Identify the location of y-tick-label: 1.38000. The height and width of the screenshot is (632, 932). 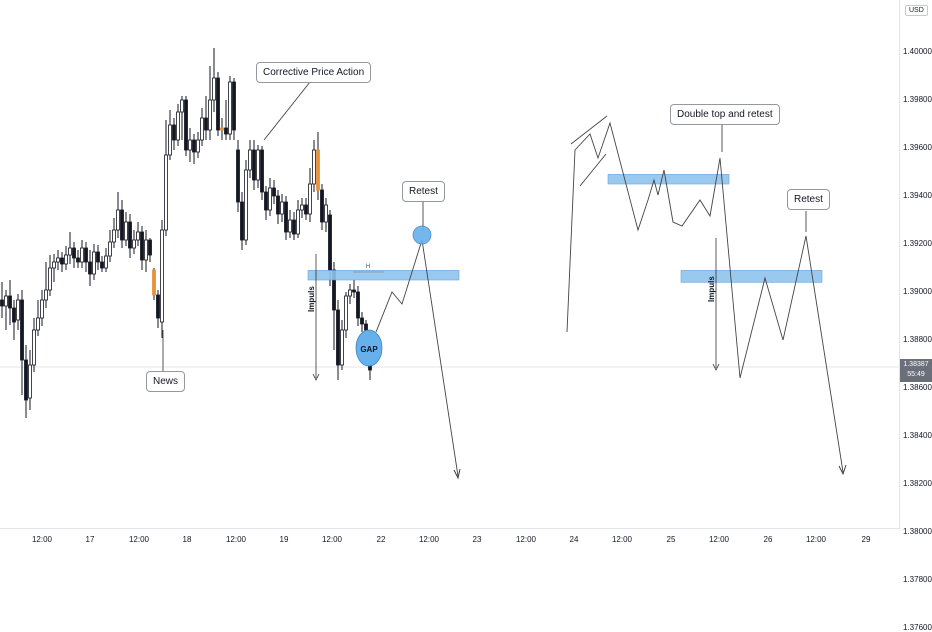
(917, 531).